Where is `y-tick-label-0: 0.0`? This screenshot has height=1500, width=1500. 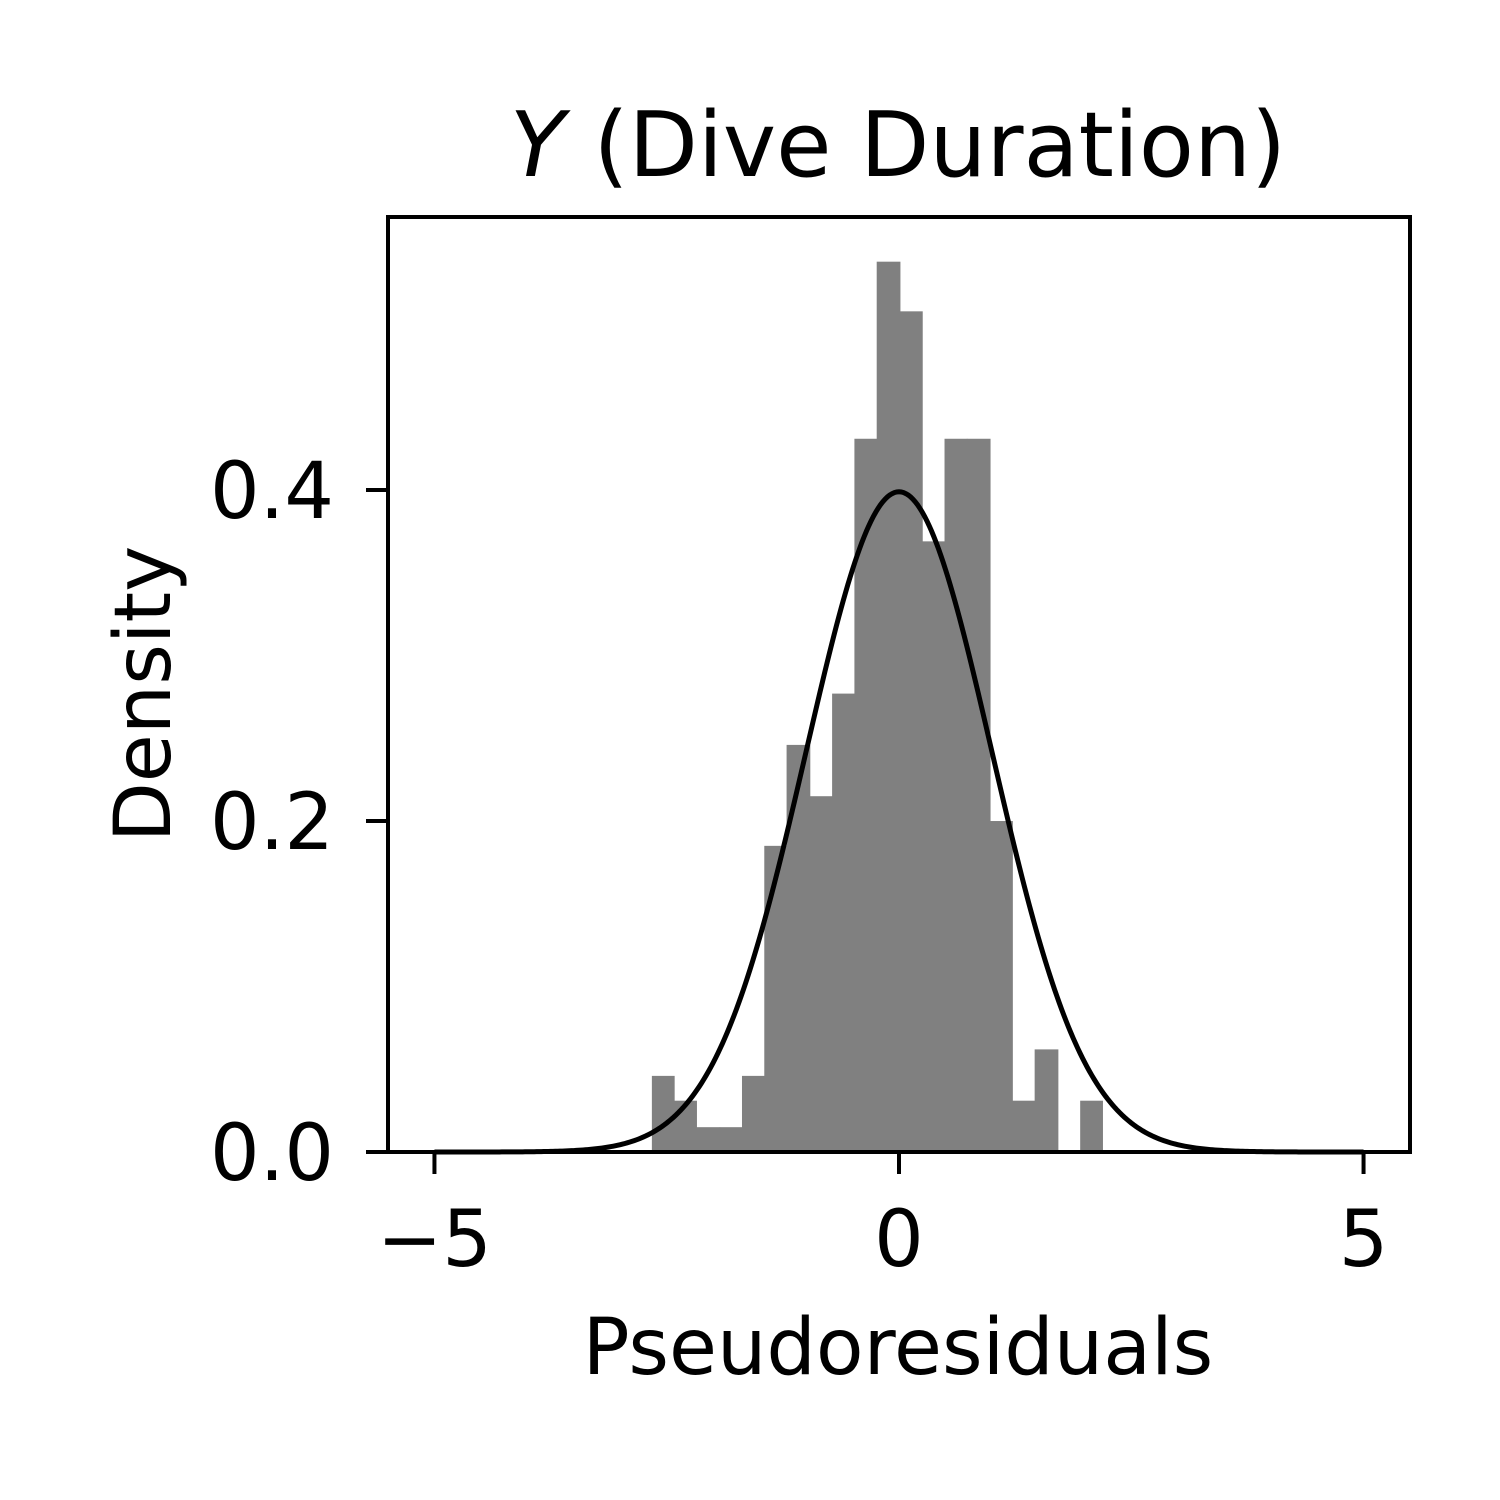 y-tick-label-0: 0.0 is located at coordinates (272, 1154).